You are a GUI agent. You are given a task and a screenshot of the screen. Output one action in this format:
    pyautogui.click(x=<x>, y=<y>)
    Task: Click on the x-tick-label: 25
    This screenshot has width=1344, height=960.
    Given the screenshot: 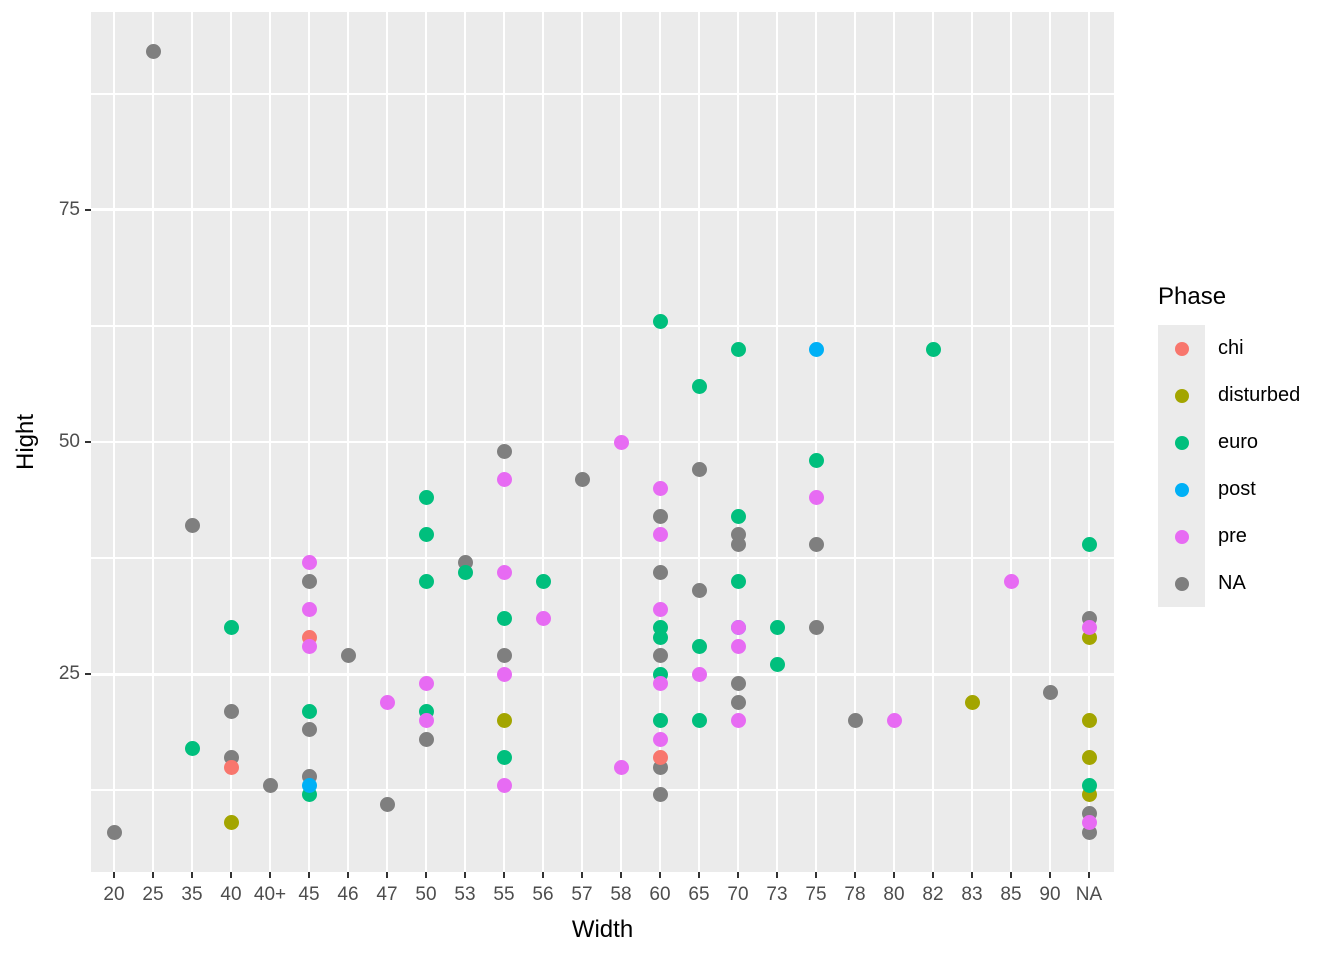 What is the action you would take?
    pyautogui.click(x=153, y=894)
    